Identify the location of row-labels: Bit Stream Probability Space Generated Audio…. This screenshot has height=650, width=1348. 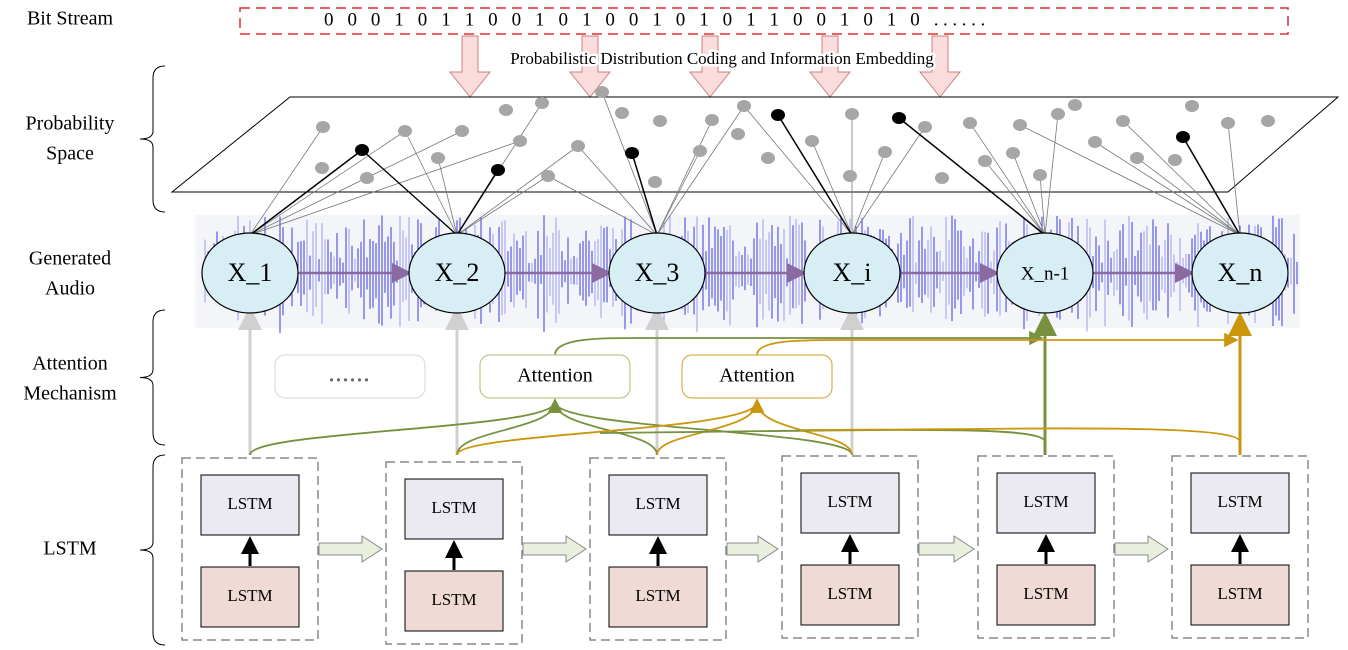
(94, 327).